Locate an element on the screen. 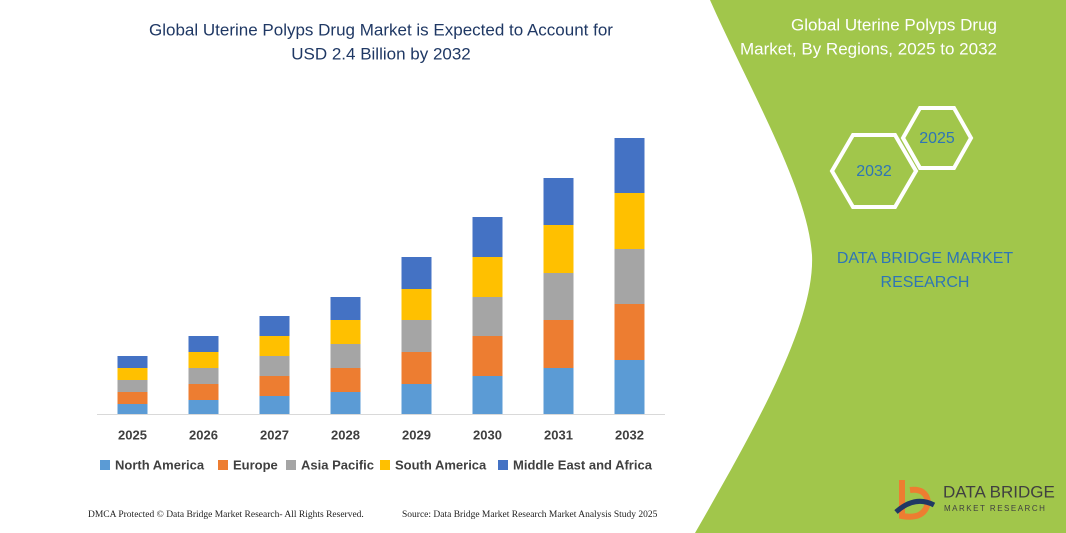 Image resolution: width=1066 pixels, height=533 pixels. legend-label: Asia Pacific is located at coordinates (337, 464).